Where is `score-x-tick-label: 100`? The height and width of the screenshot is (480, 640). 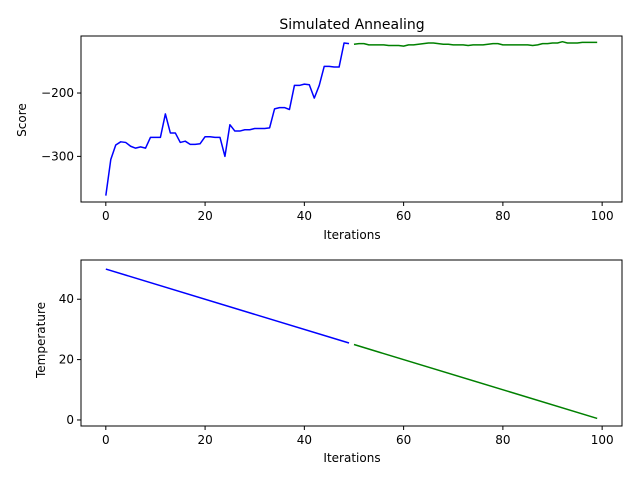 score-x-tick-label: 100 is located at coordinates (602, 216).